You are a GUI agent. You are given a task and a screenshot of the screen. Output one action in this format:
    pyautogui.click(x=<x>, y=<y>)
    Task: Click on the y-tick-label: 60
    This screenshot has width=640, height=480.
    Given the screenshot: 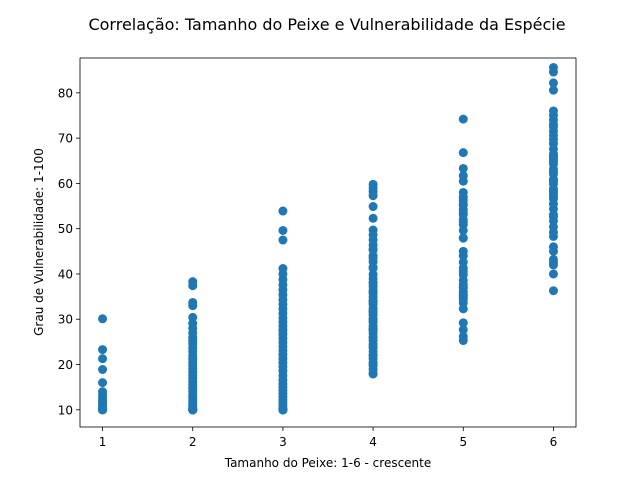 What is the action you would take?
    pyautogui.click(x=65, y=184)
    